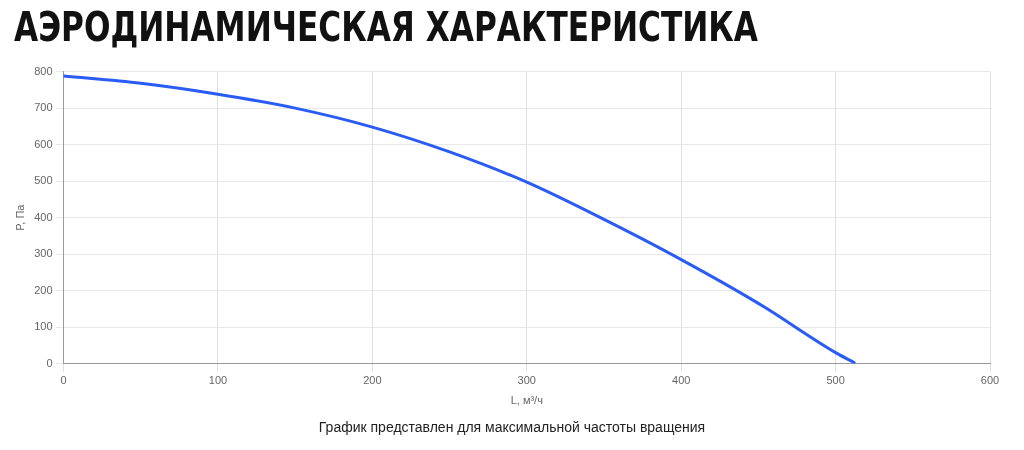 The height and width of the screenshot is (450, 1024). Describe the element at coordinates (386, 27) in the screenshot. I see `chart-title: АЭРОДИНАМИЧЕСКАЯ ХАРАКТЕРИСТИКА` at that location.